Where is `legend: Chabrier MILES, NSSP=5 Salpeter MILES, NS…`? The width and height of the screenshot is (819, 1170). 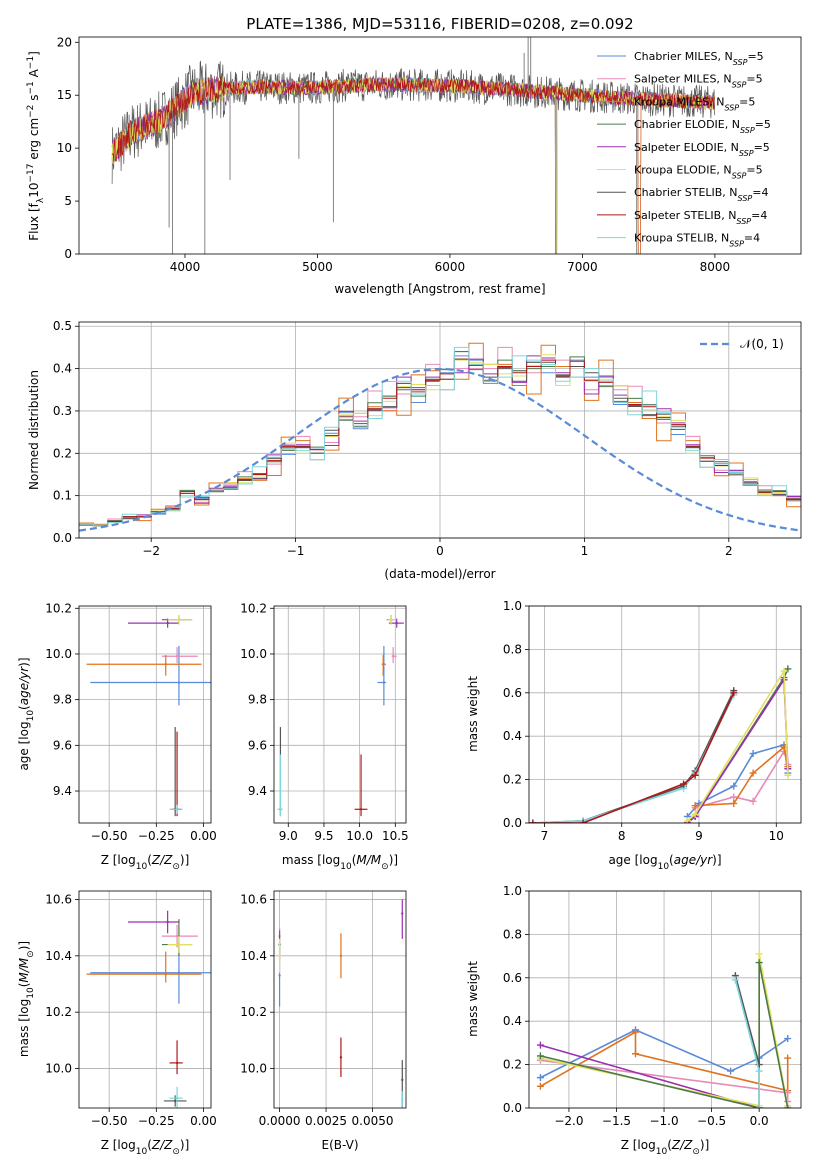 legend: Chabrier MILES, NSSP=5 Salpeter MILES, NS… is located at coordinates (684, 149).